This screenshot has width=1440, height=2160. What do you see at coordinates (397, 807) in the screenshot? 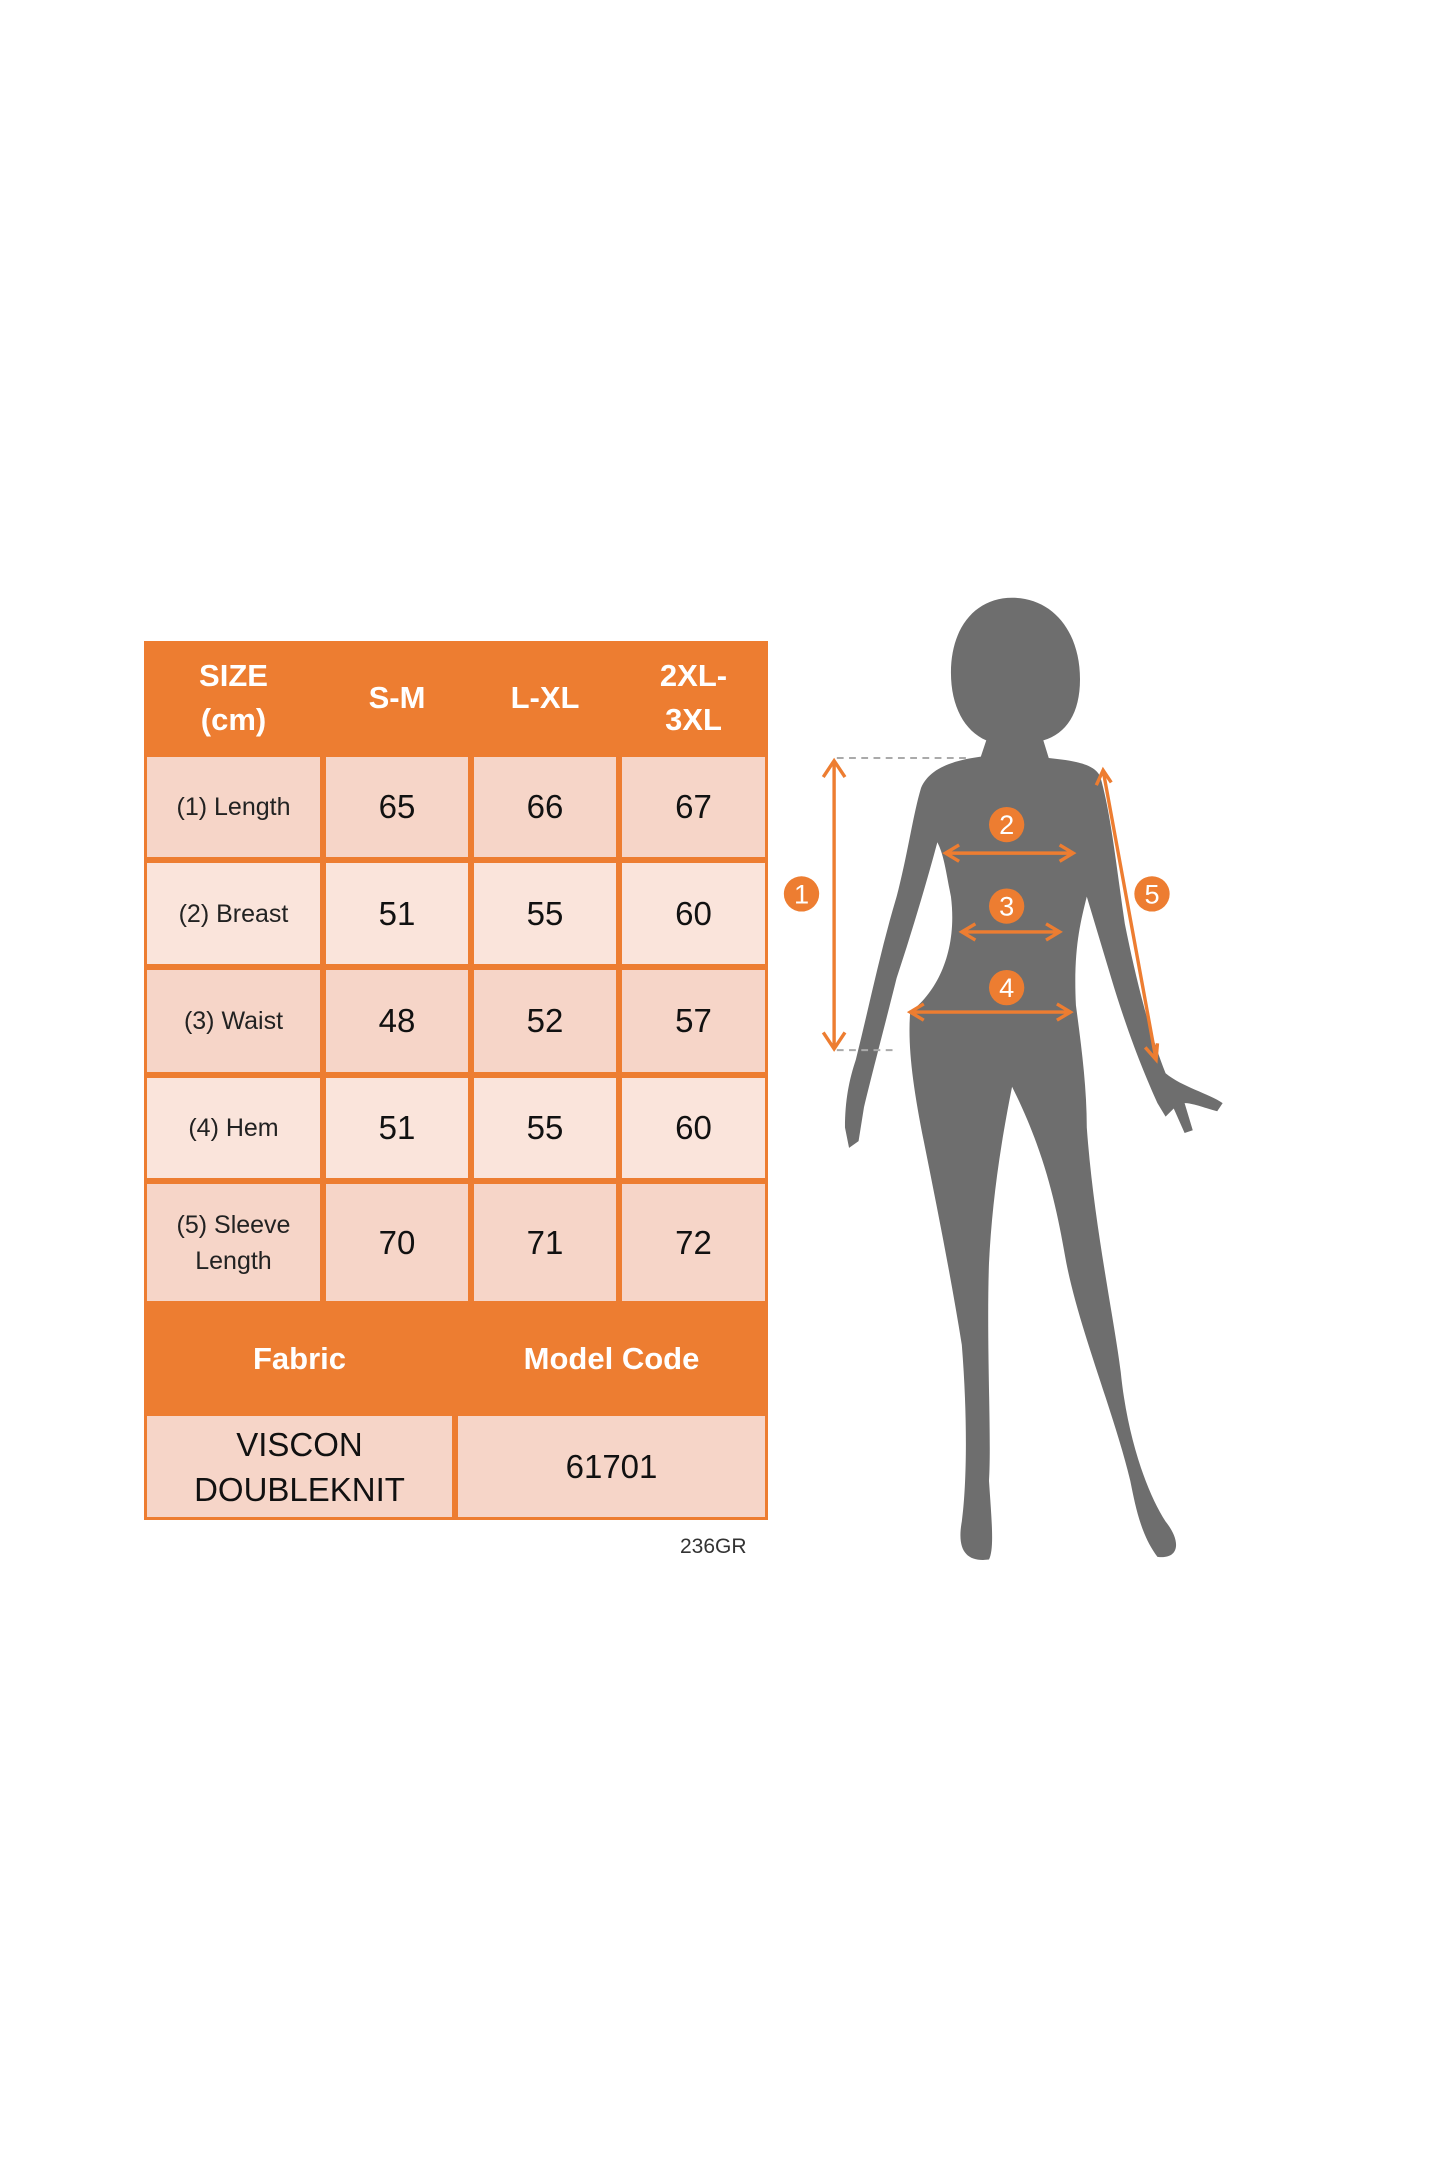
I see `value-cell: 65` at bounding box center [397, 807].